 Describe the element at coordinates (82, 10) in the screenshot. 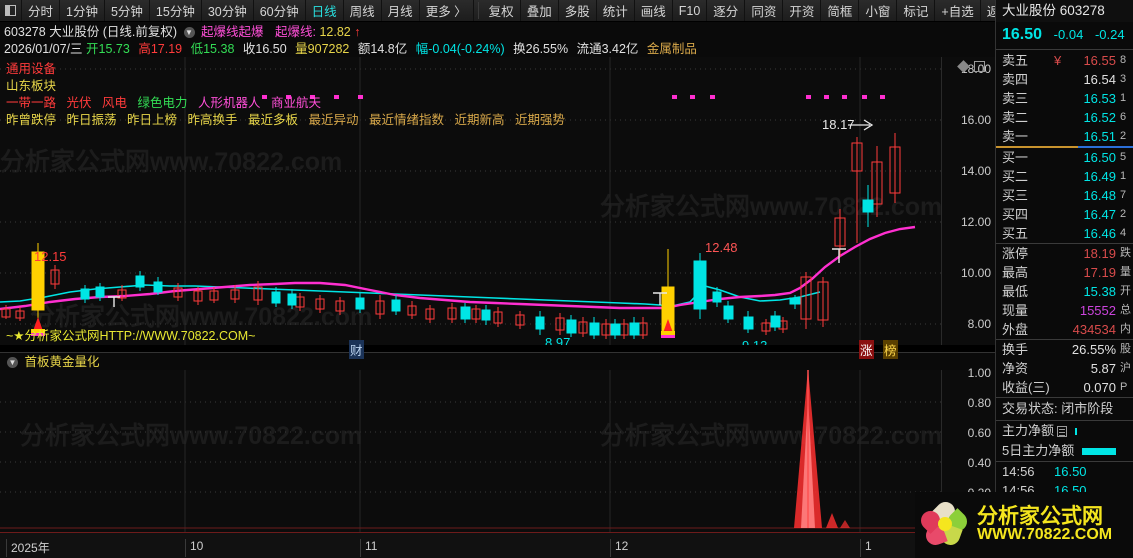

I see `period-1min: 1分钟` at that location.